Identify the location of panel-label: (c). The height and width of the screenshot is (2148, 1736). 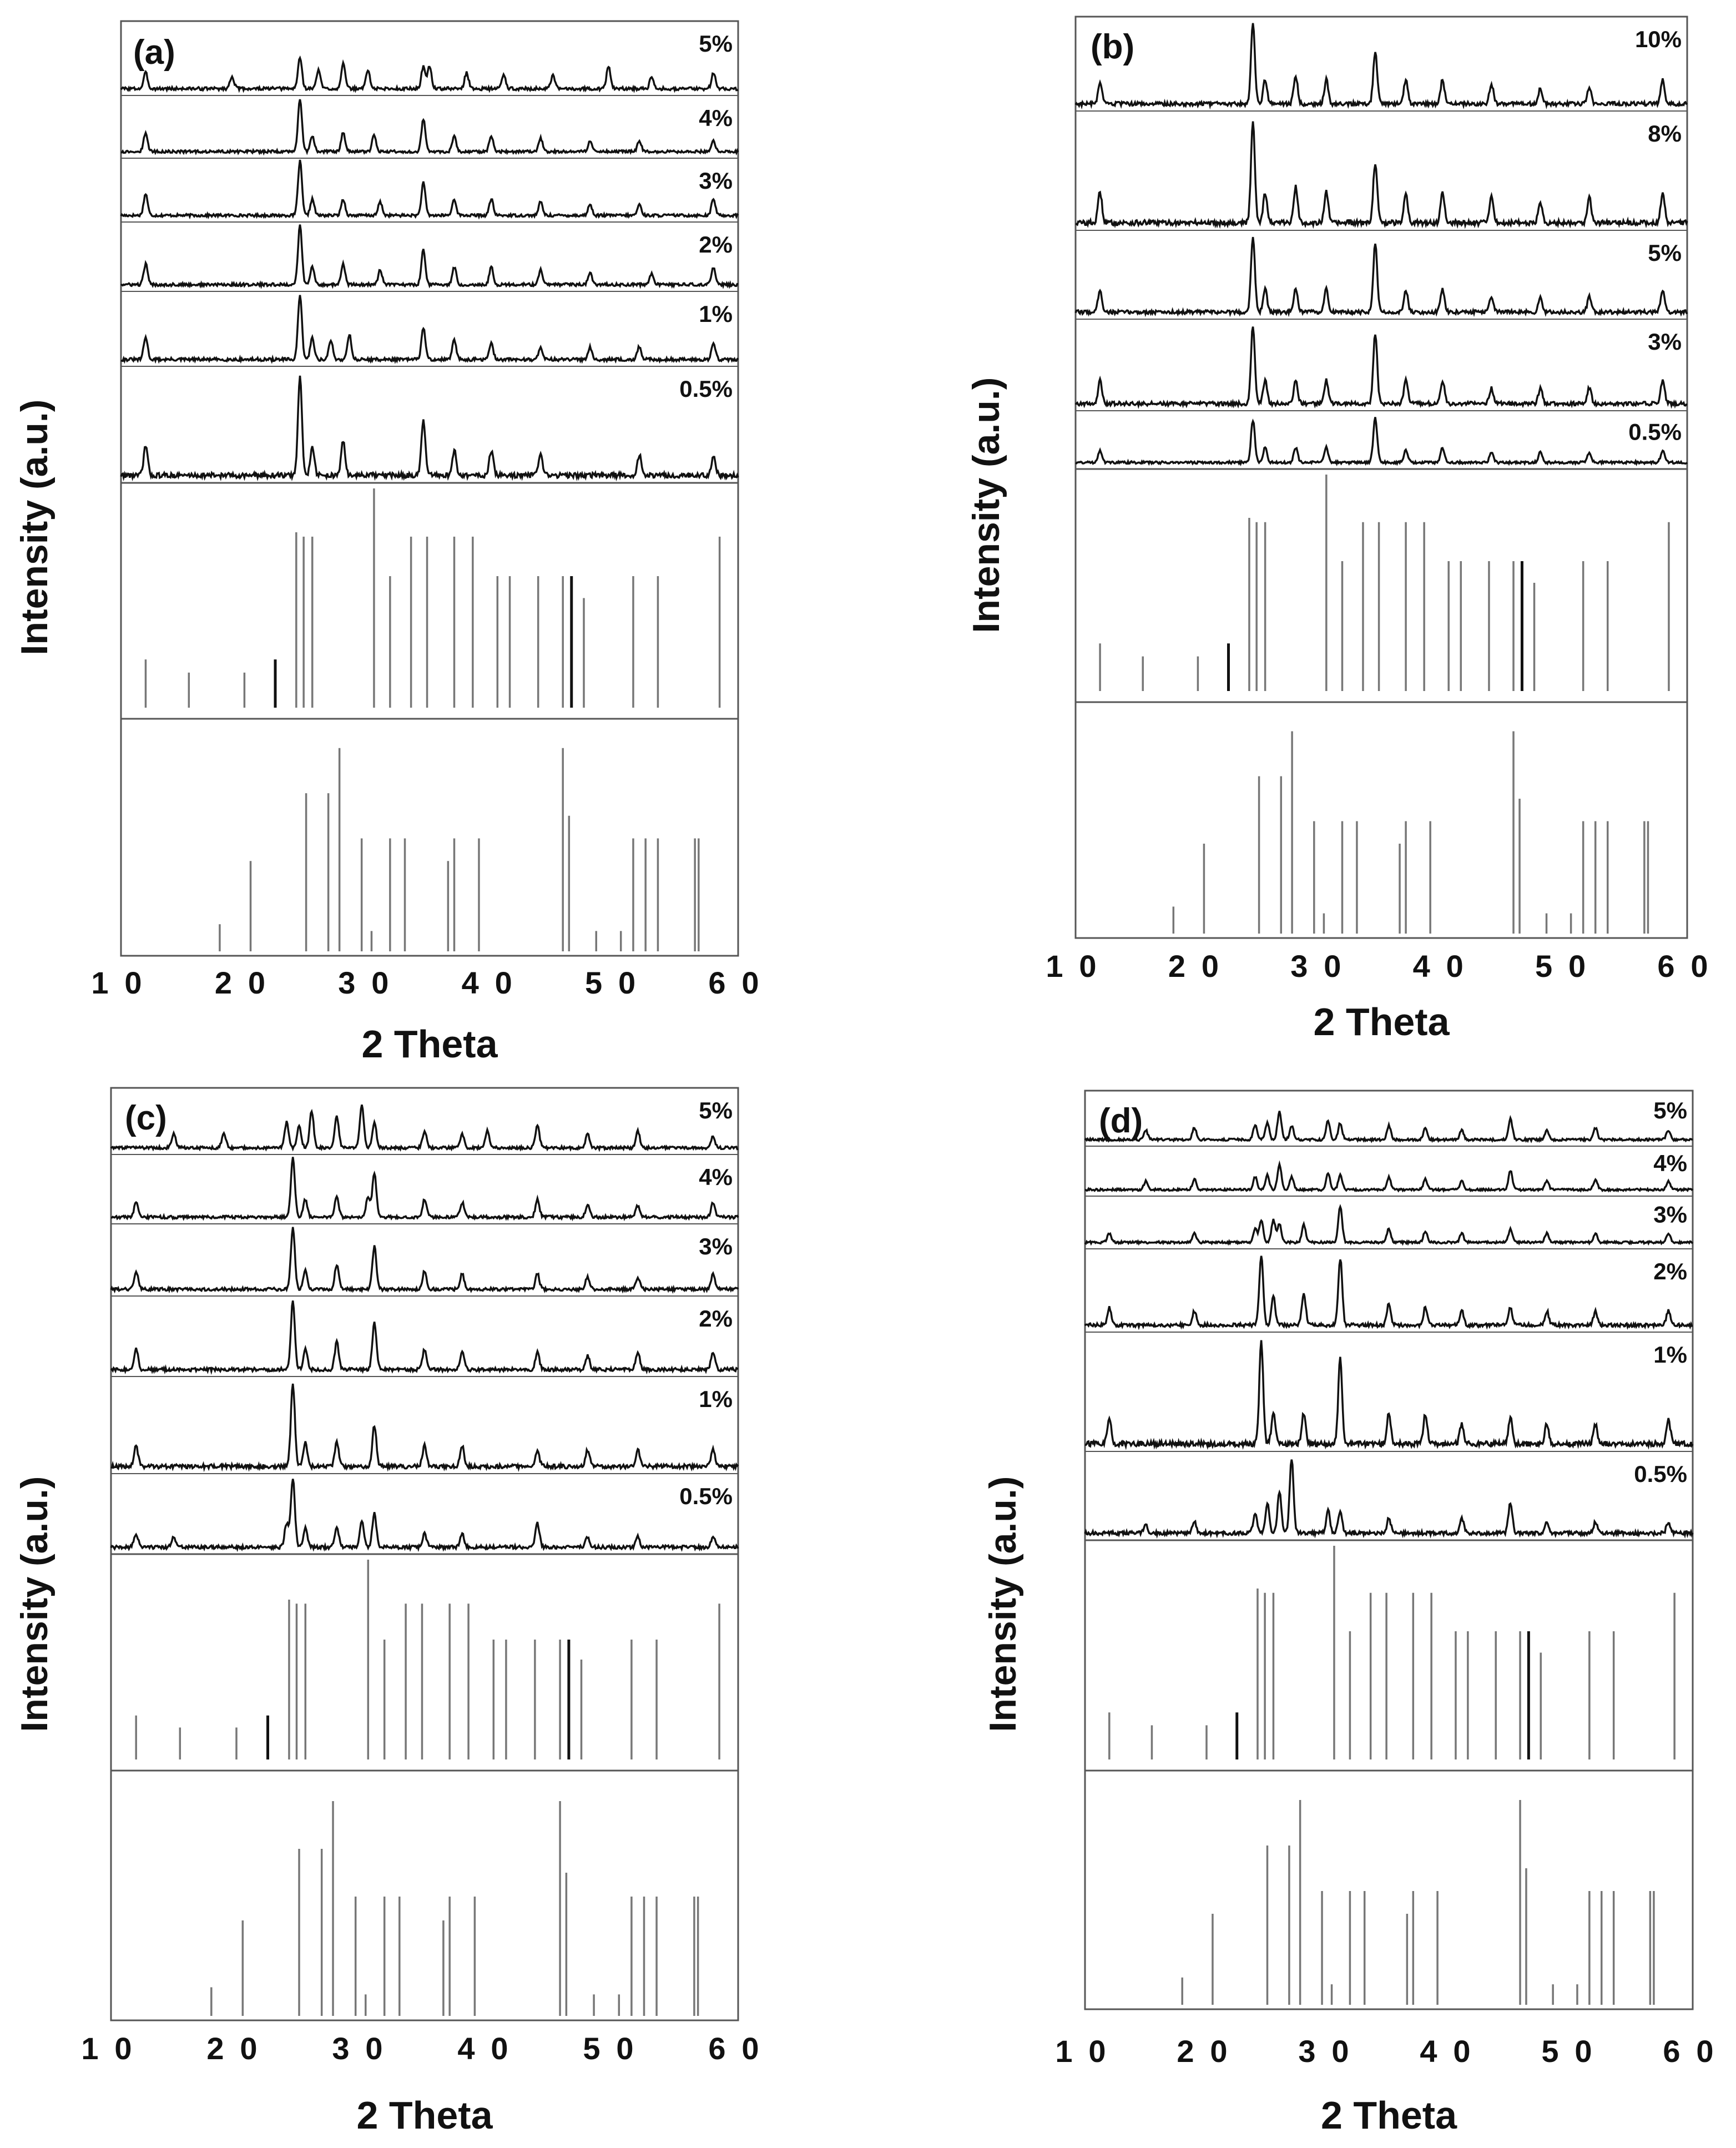
(146, 1118).